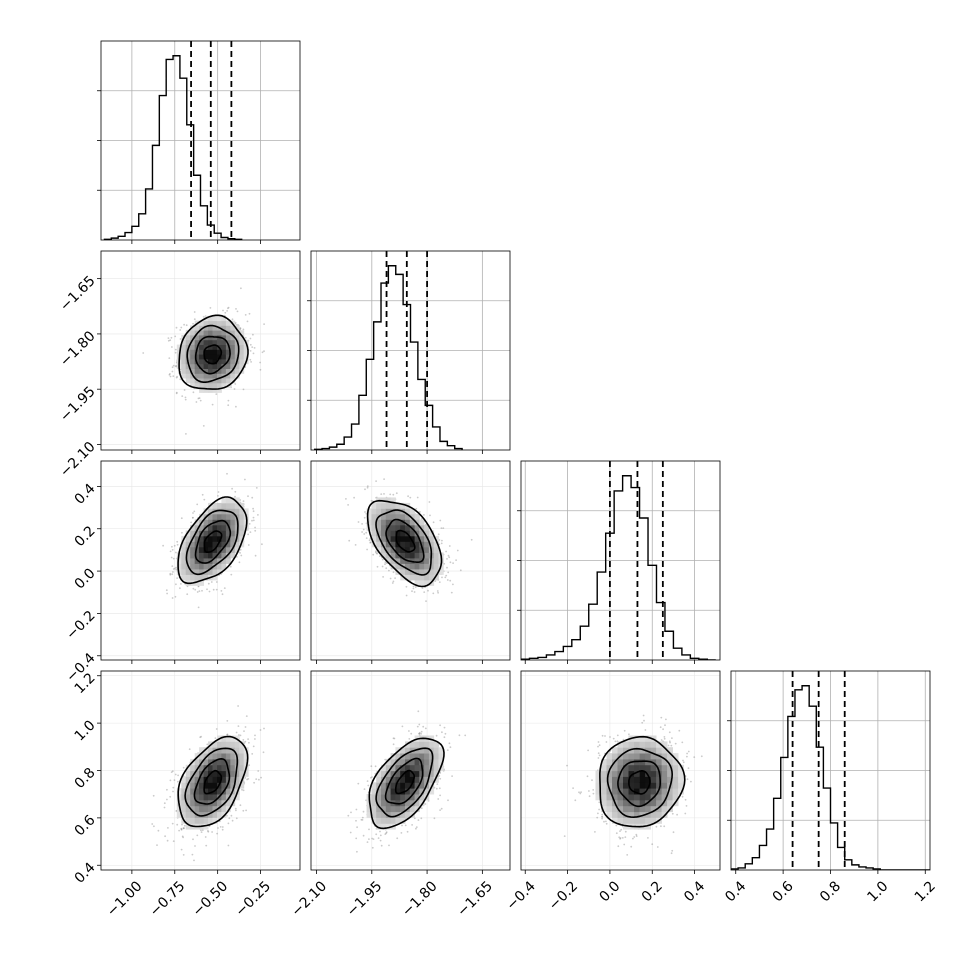  I want to click on x-tick-label: −1.80, so click(420, 899).